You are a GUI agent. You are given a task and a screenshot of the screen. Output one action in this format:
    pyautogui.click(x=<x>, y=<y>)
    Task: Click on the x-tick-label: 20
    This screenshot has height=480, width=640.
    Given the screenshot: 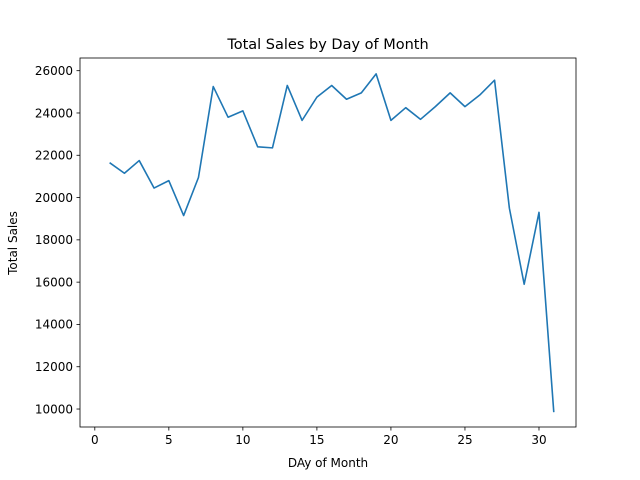 What is the action you would take?
    pyautogui.click(x=390, y=440)
    